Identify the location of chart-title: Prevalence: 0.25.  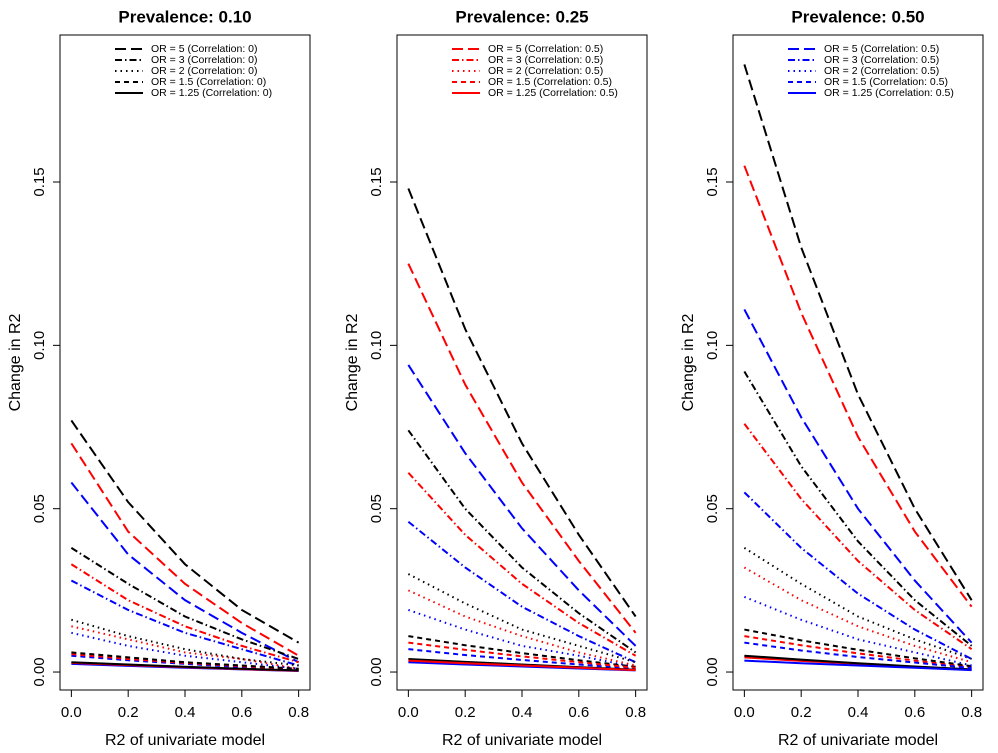
(521, 16).